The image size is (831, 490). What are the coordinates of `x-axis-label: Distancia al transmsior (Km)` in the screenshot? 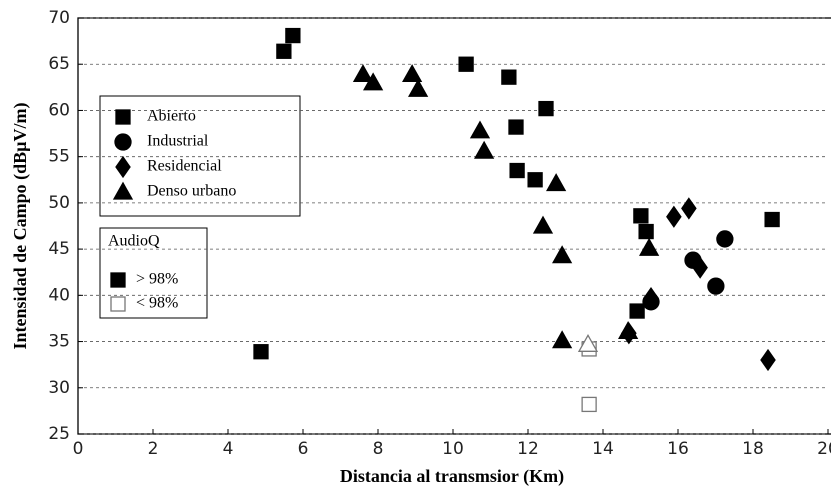 It's located at (452, 476).